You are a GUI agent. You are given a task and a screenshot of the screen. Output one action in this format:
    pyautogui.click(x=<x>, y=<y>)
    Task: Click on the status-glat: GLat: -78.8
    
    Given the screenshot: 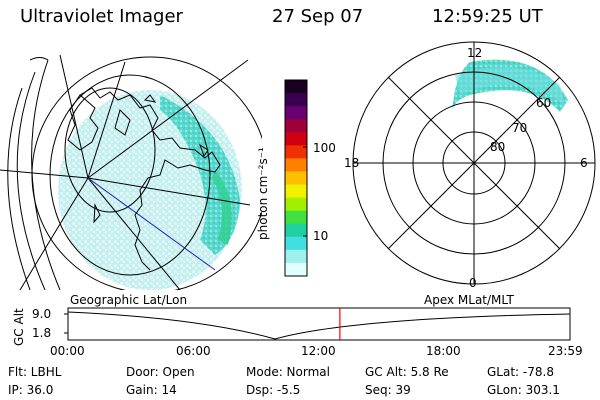 What is the action you would take?
    pyautogui.click(x=520, y=372)
    